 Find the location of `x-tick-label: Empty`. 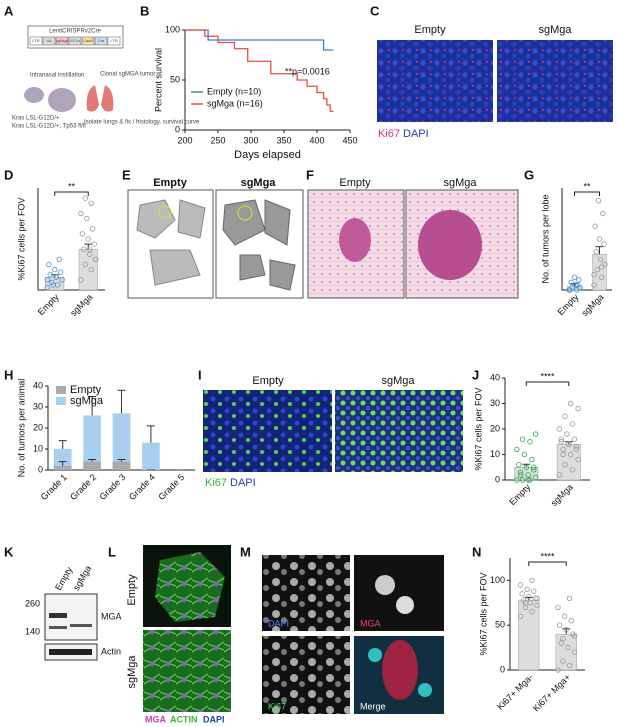

x-tick-label: Empty is located at coordinates (519, 494).